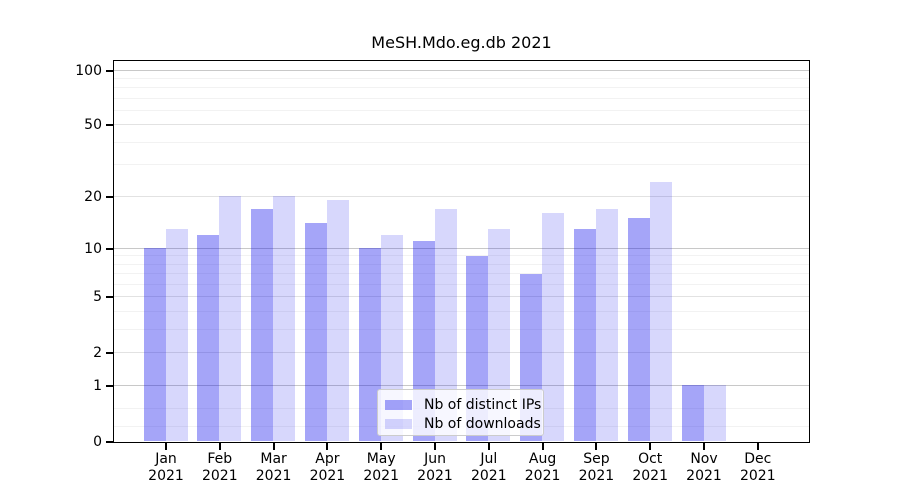 The width and height of the screenshot is (900, 500). I want to click on y-tick-label-2: 2, so click(97, 353).